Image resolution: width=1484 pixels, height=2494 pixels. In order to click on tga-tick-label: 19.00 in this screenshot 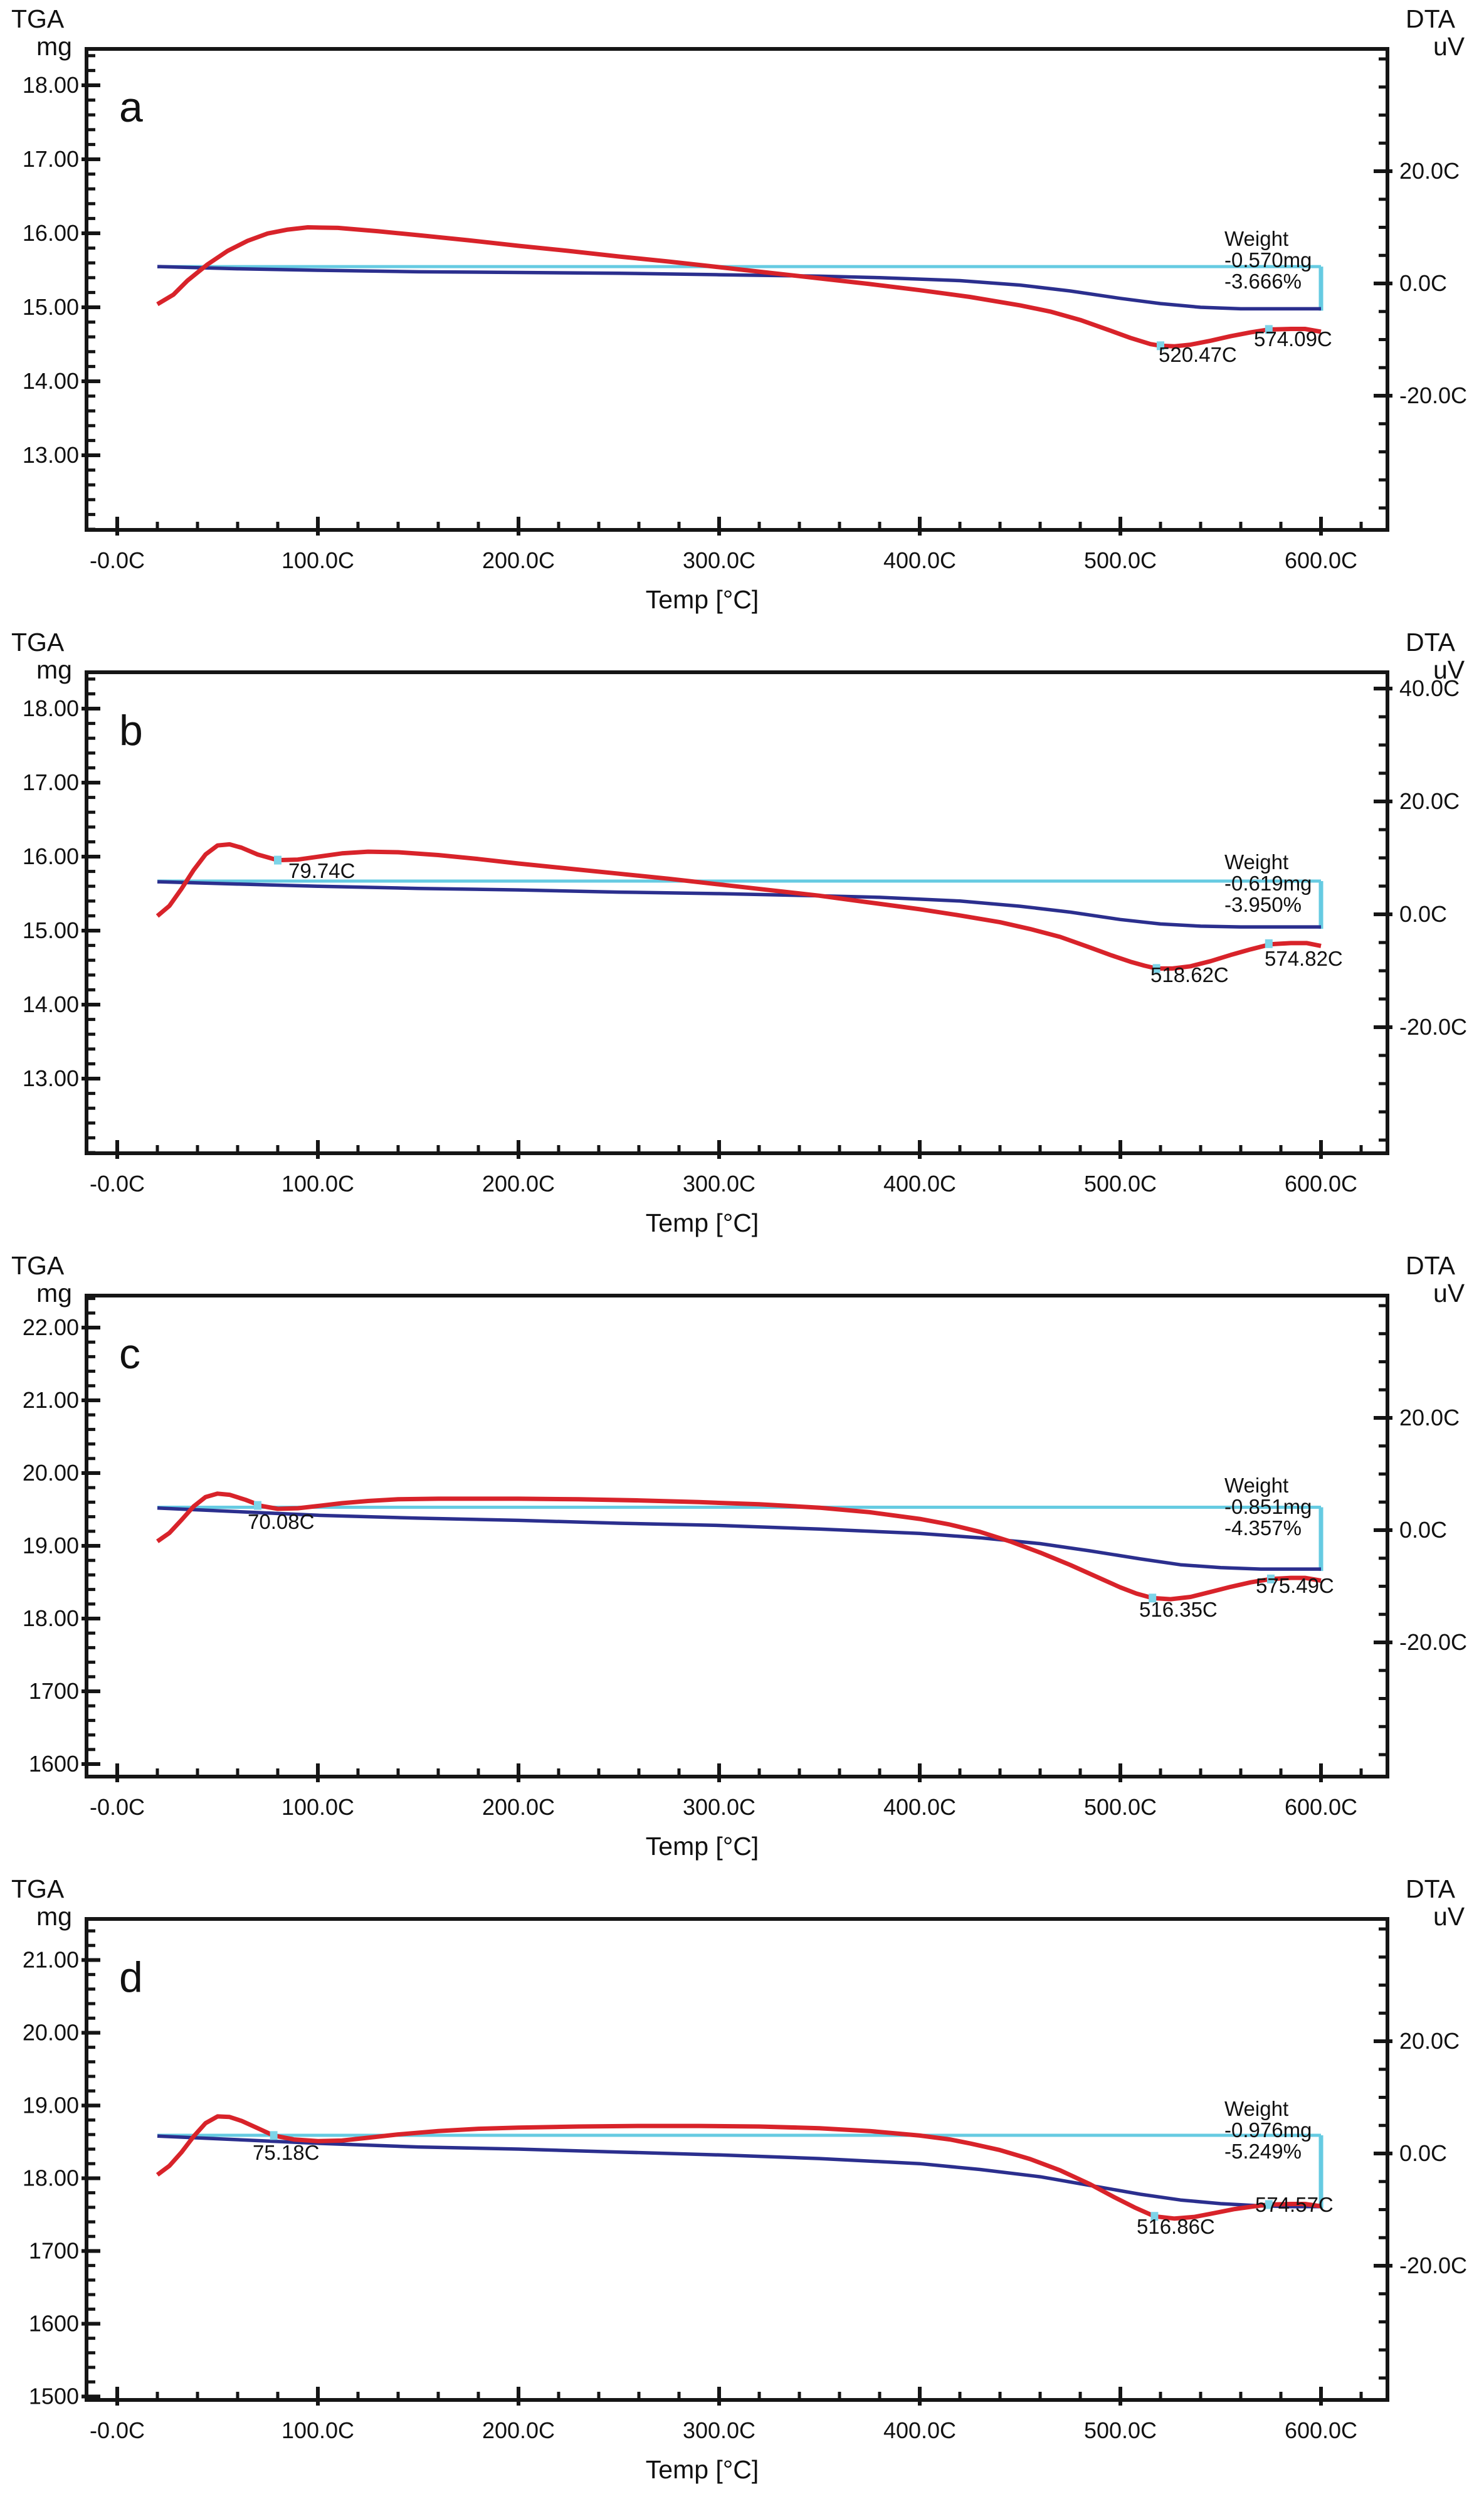, I will do `click(51, 2105)`.